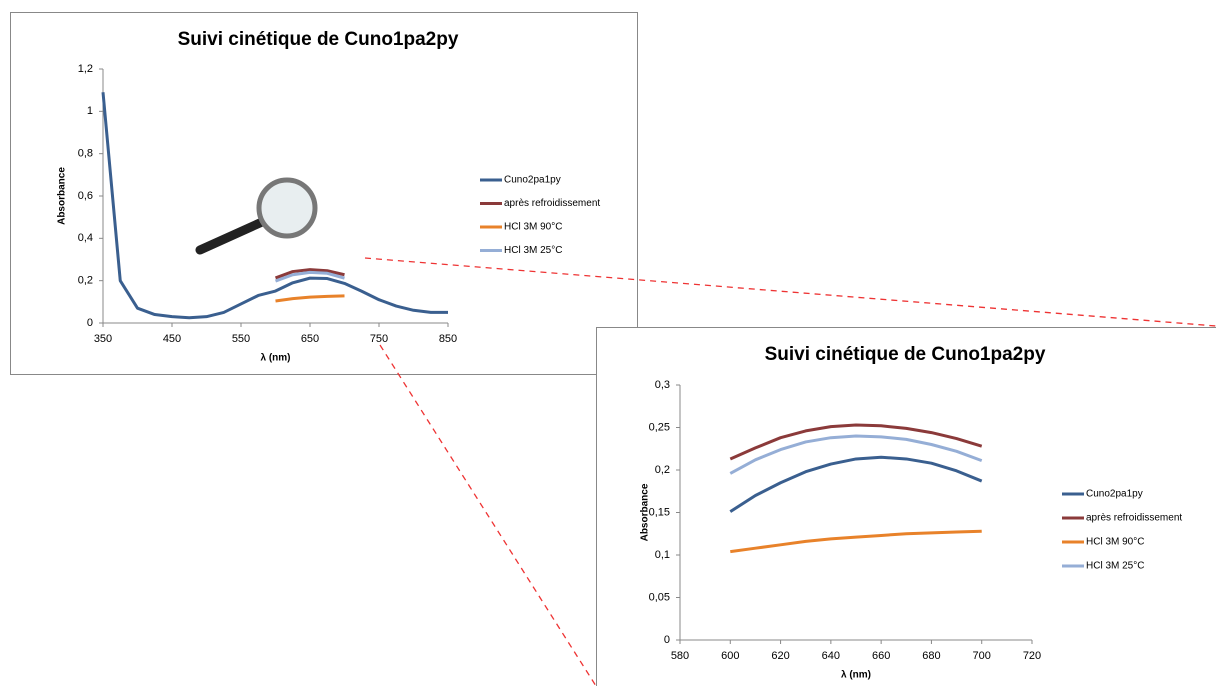 The height and width of the screenshot is (691, 1216). What do you see at coordinates (831, 656) in the screenshot?
I see `x-tick-label: 640` at bounding box center [831, 656].